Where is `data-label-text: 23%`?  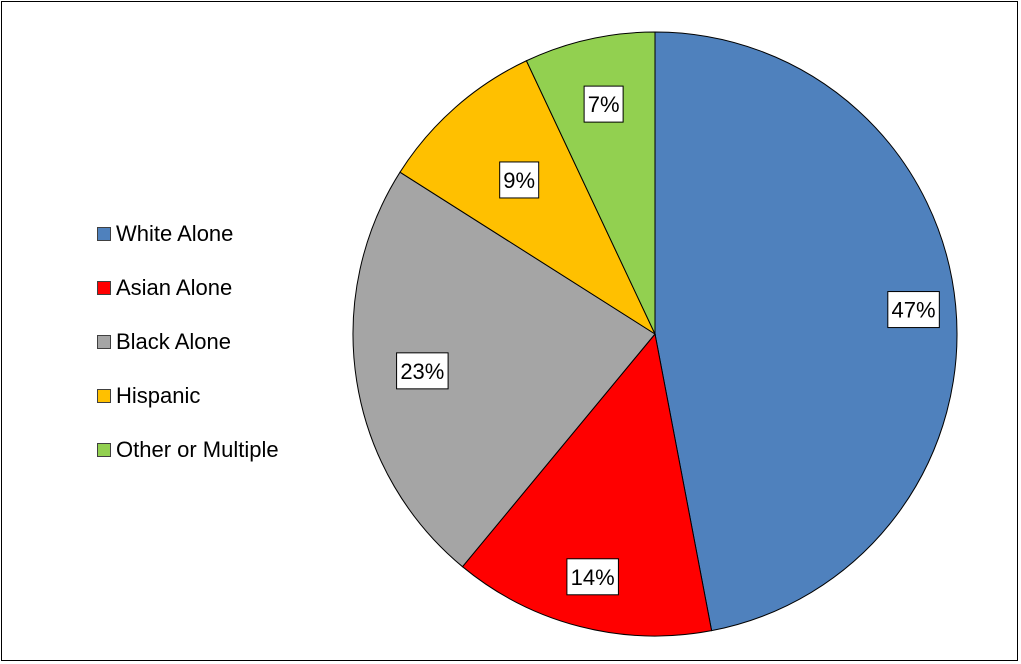
data-label-text: 23% is located at coordinates (422, 371).